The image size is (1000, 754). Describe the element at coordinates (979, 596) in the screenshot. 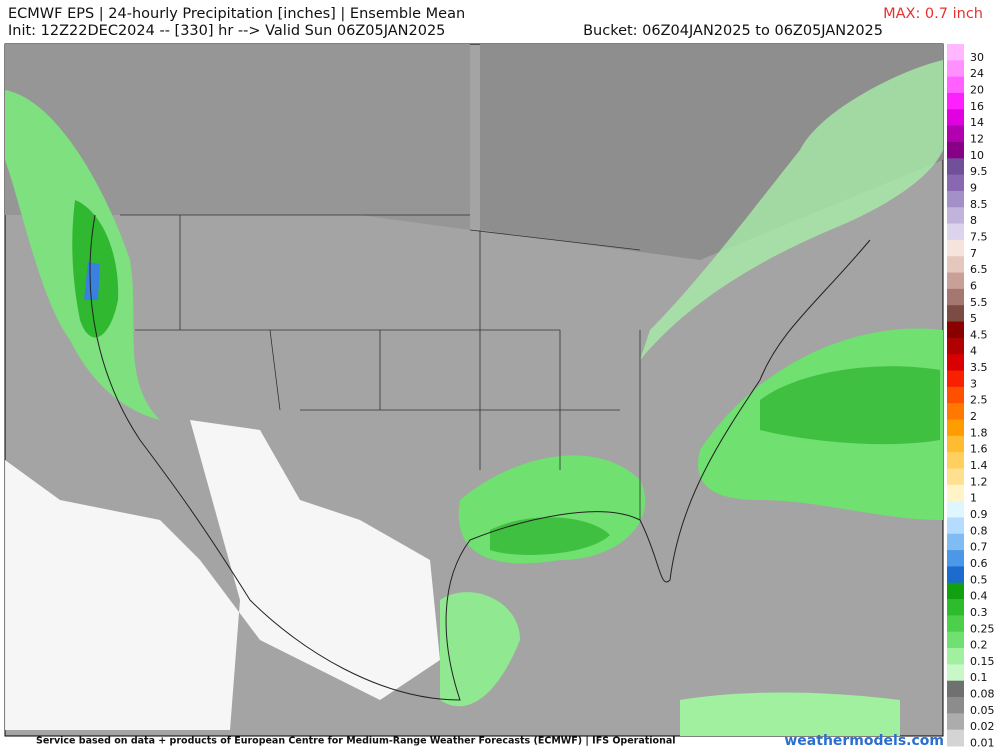

I see `colorbar-label: 0.4` at that location.